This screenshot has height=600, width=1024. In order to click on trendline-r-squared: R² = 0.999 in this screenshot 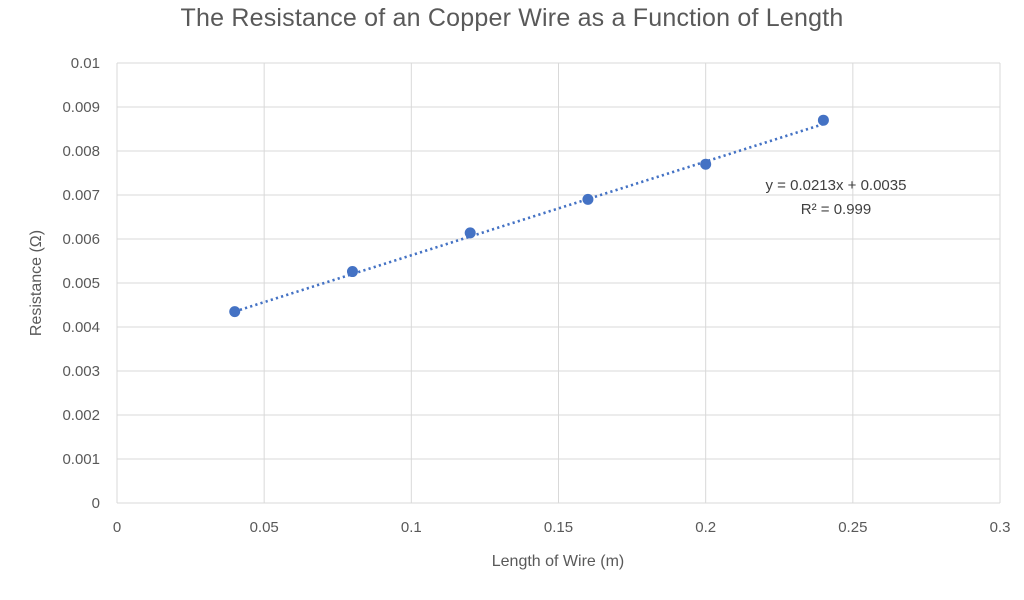, I will do `click(836, 209)`.